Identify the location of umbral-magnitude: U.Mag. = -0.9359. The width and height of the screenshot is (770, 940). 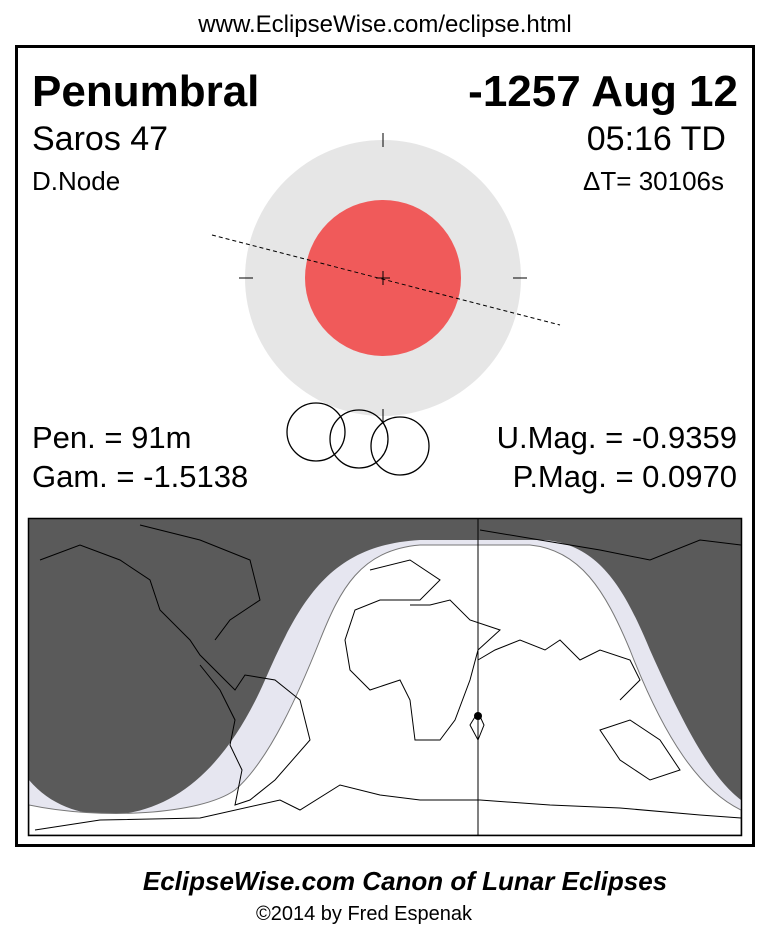
(617, 437).